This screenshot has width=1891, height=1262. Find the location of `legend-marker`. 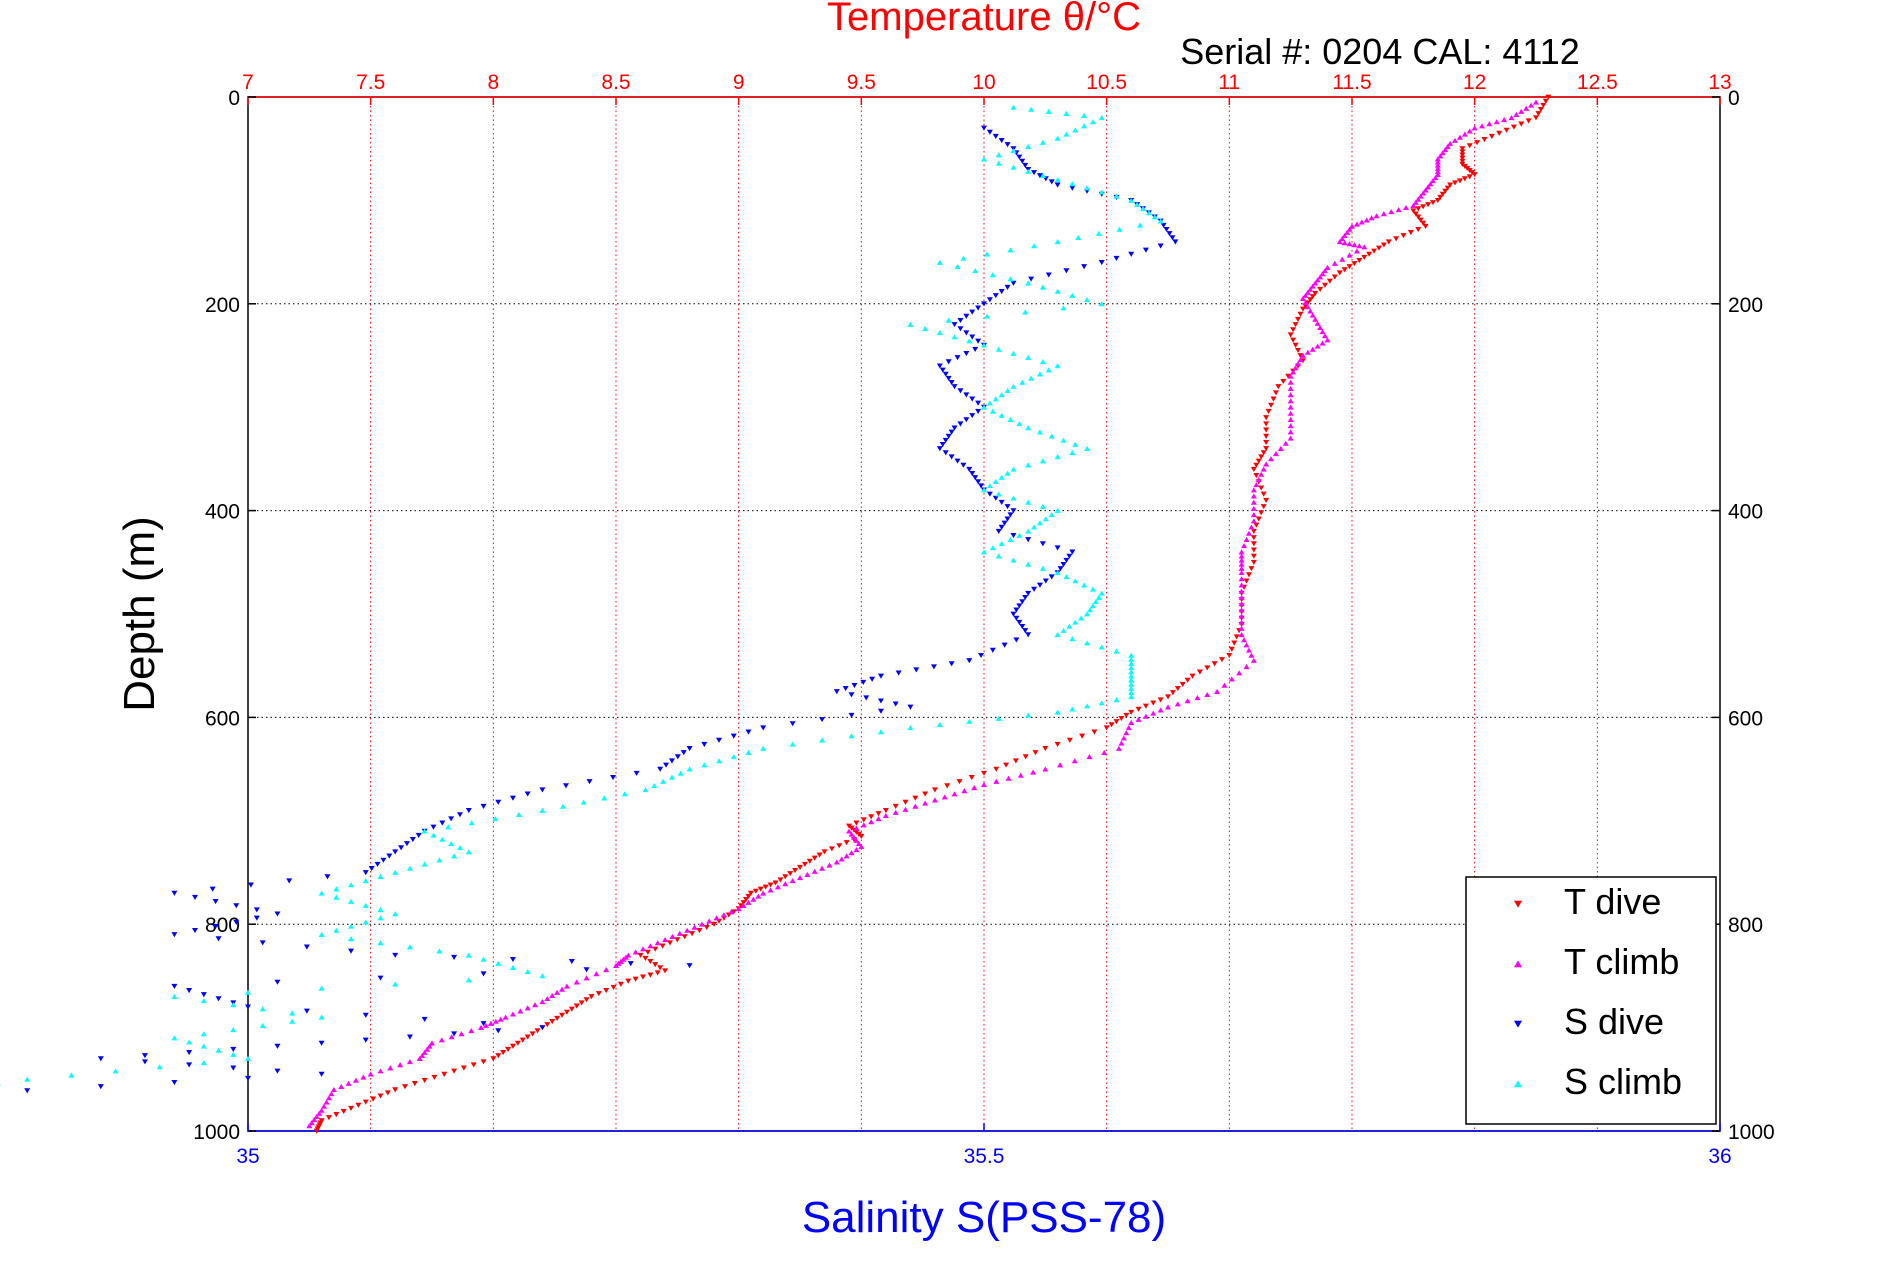

legend-marker is located at coordinates (1518, 904).